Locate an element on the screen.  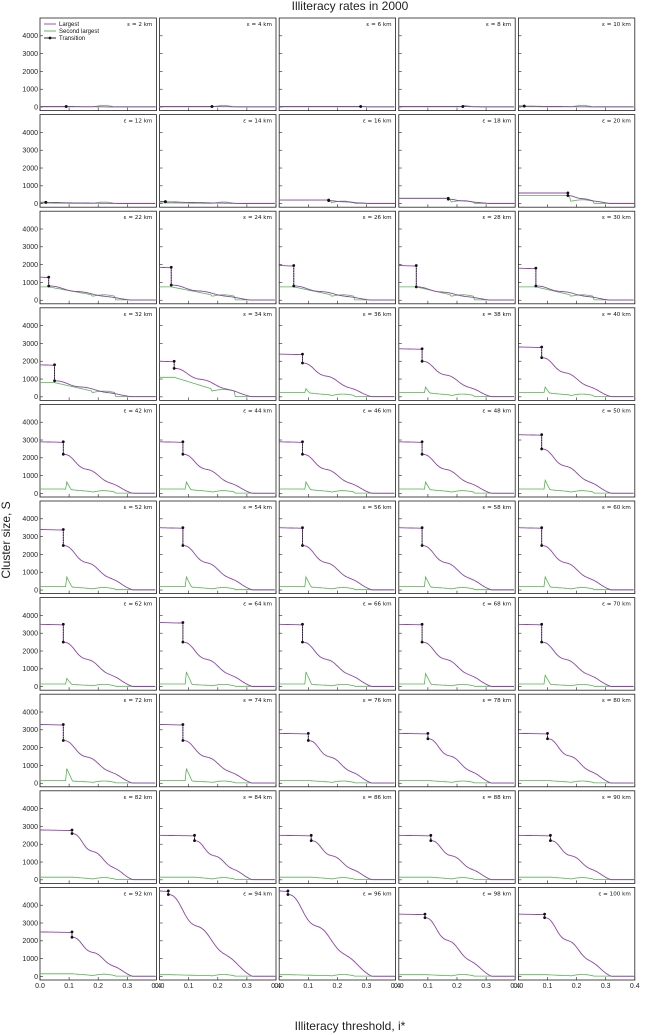
panel-eps-label: ε = 12 km is located at coordinates (138, 122).